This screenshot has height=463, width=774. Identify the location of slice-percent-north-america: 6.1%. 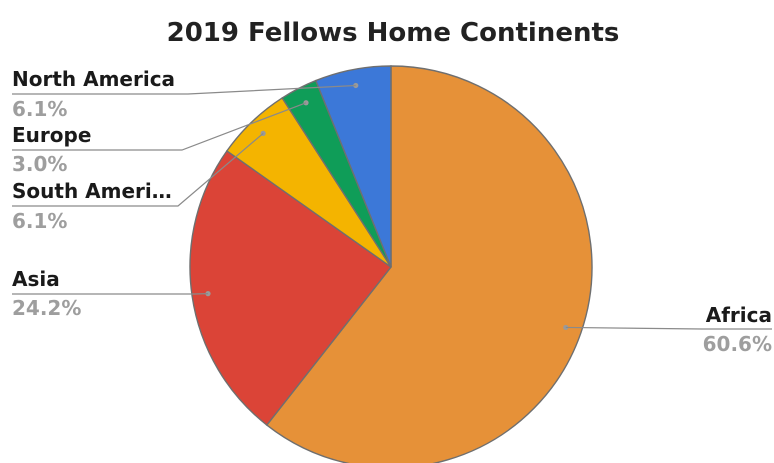
(39, 109).